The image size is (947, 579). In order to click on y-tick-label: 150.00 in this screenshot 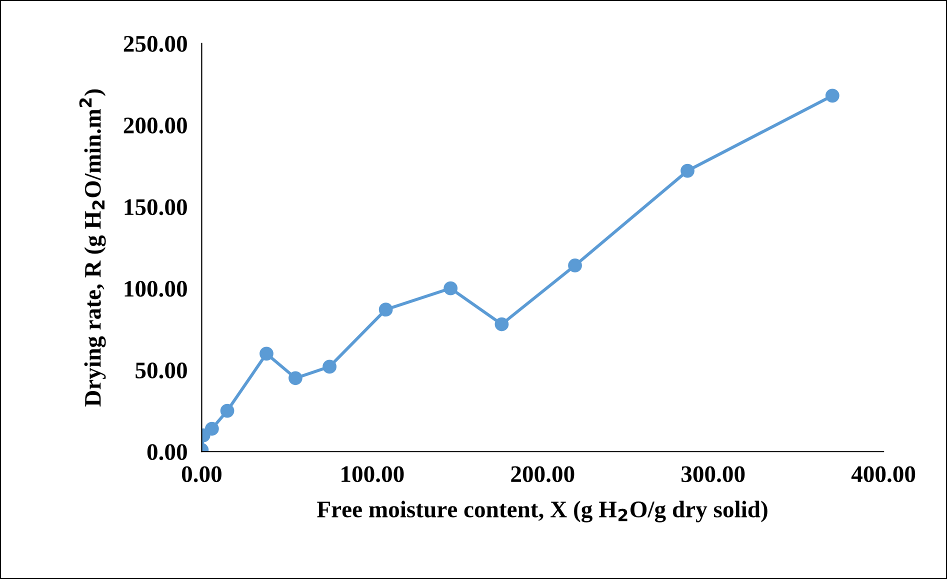, I will do `click(155, 207)`.